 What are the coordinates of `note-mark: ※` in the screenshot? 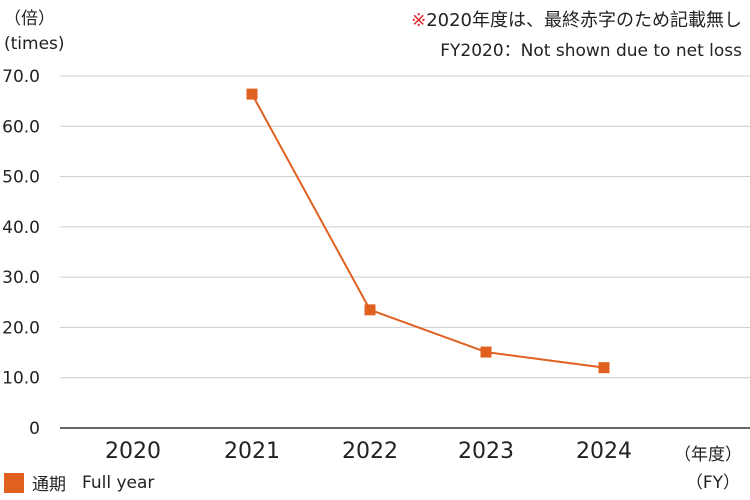 It's located at (419, 20).